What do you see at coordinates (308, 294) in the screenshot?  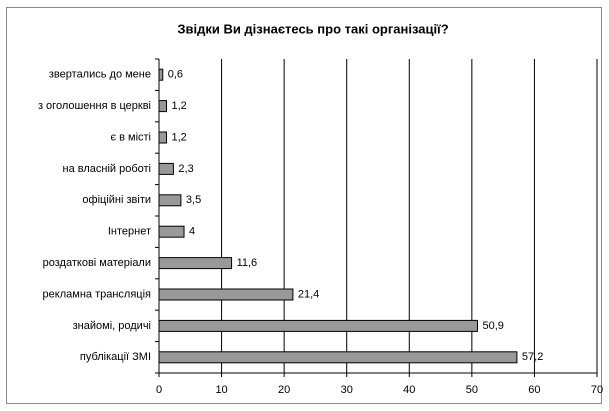 I see `data-label: 21,4` at bounding box center [308, 294].